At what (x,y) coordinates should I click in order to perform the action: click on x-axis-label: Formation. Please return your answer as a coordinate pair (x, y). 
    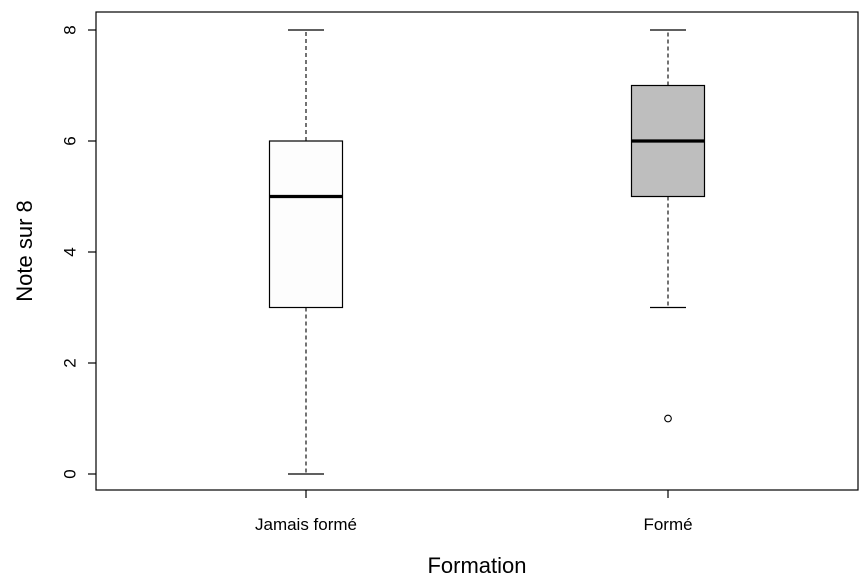
    Looking at the image, I should click on (476, 565).